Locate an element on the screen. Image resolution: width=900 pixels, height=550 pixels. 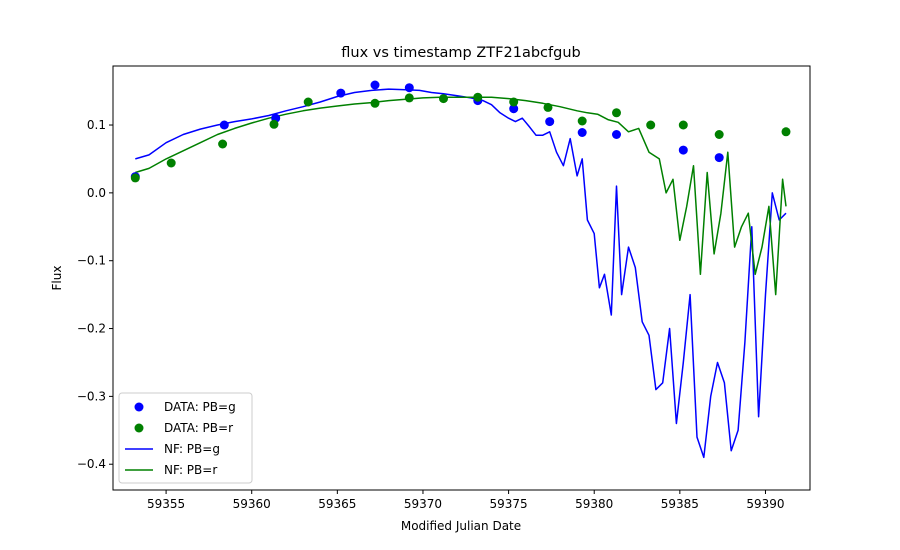
x-tick-label: 59390 is located at coordinates (765, 504).